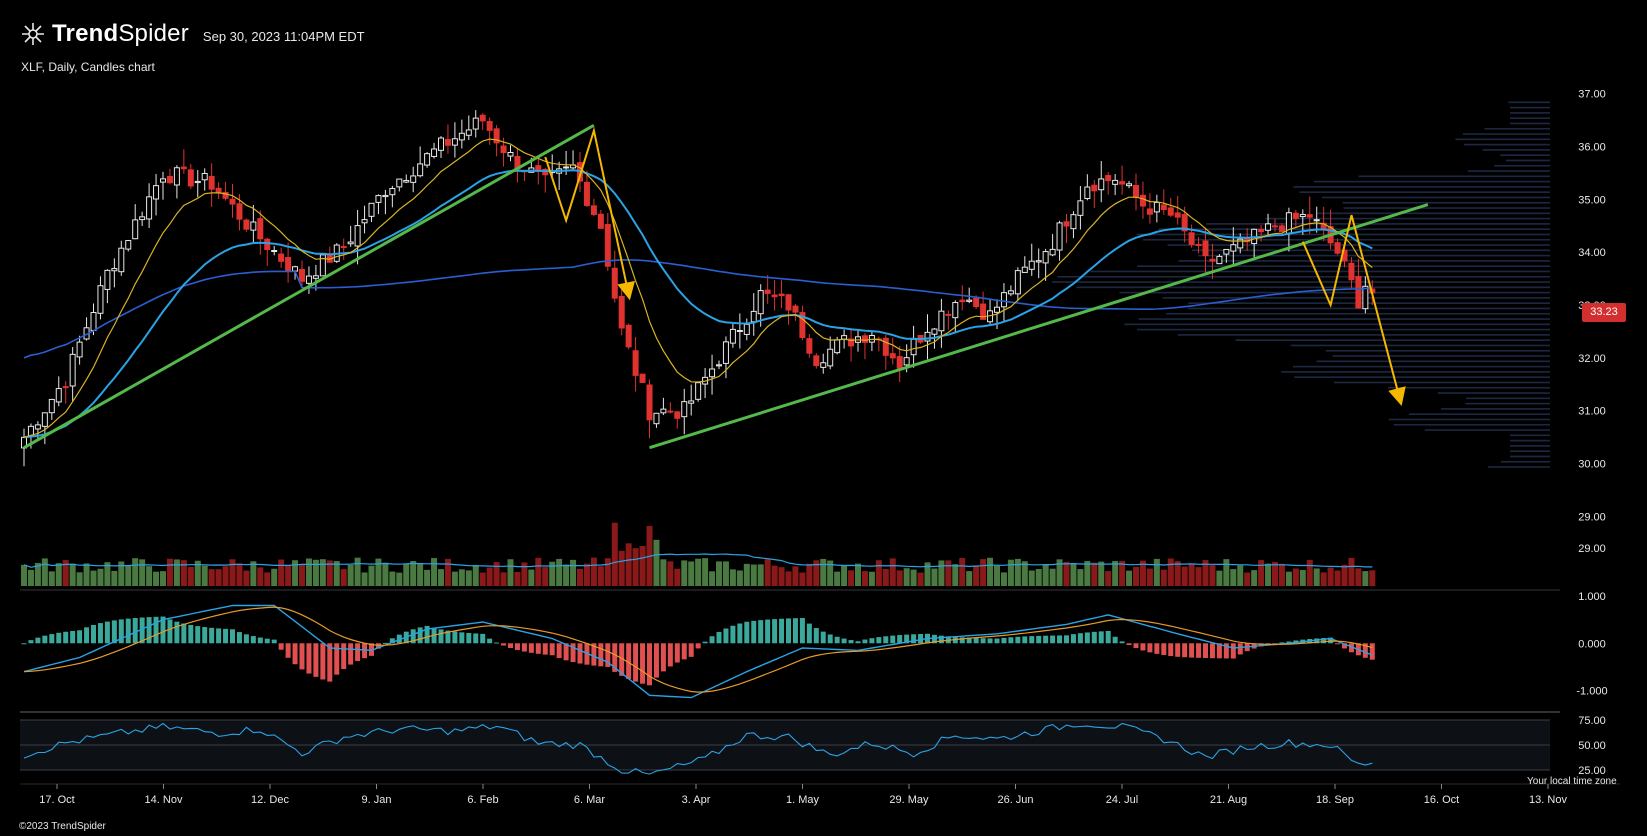  I want to click on volume-bars, so click(698, 554).